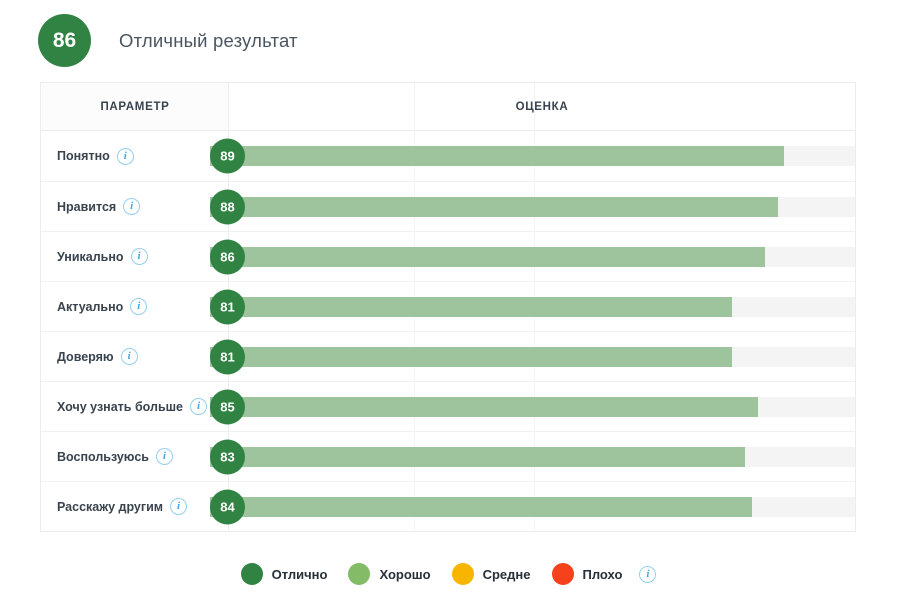 The width and height of the screenshot is (897, 600). I want to click on table-row: Расскажу другим 84, so click(448, 506).